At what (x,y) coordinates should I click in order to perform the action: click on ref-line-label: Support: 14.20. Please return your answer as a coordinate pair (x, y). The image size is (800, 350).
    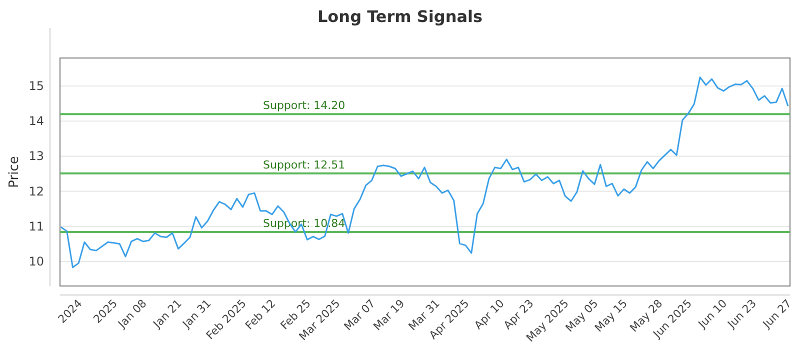
    Looking at the image, I should click on (304, 105).